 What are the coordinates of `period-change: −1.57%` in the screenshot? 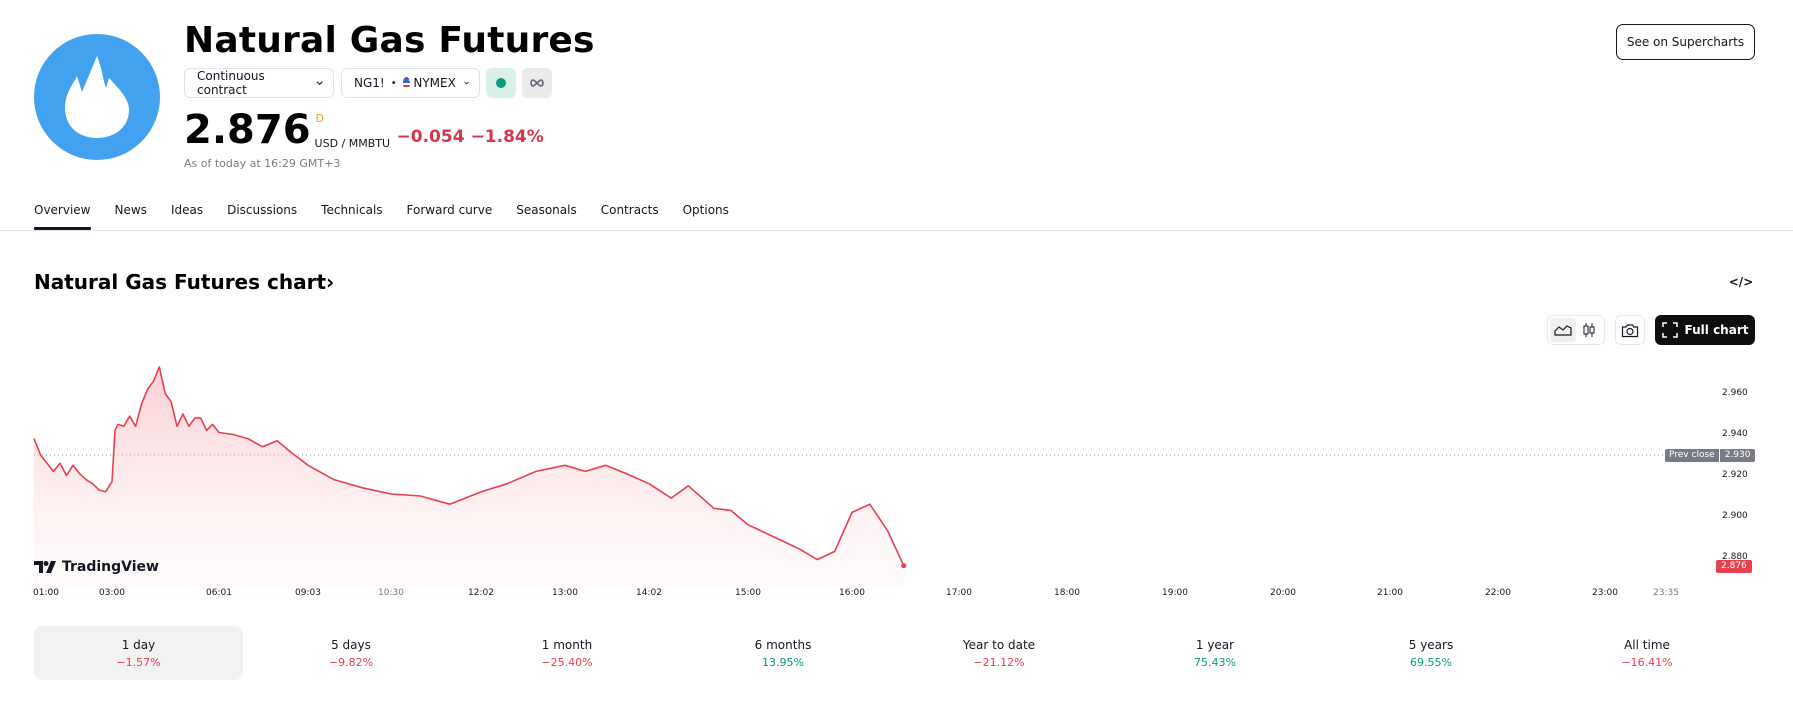 It's located at (138, 662).